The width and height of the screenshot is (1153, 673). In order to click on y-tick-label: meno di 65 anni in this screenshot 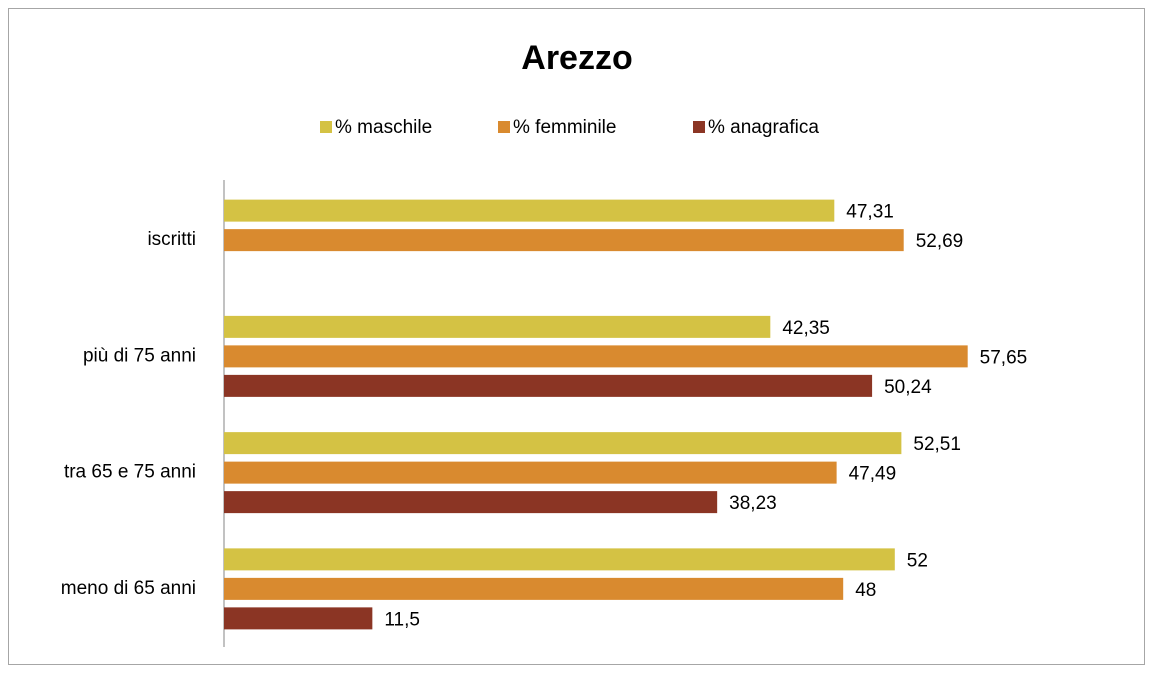, I will do `click(128, 588)`.